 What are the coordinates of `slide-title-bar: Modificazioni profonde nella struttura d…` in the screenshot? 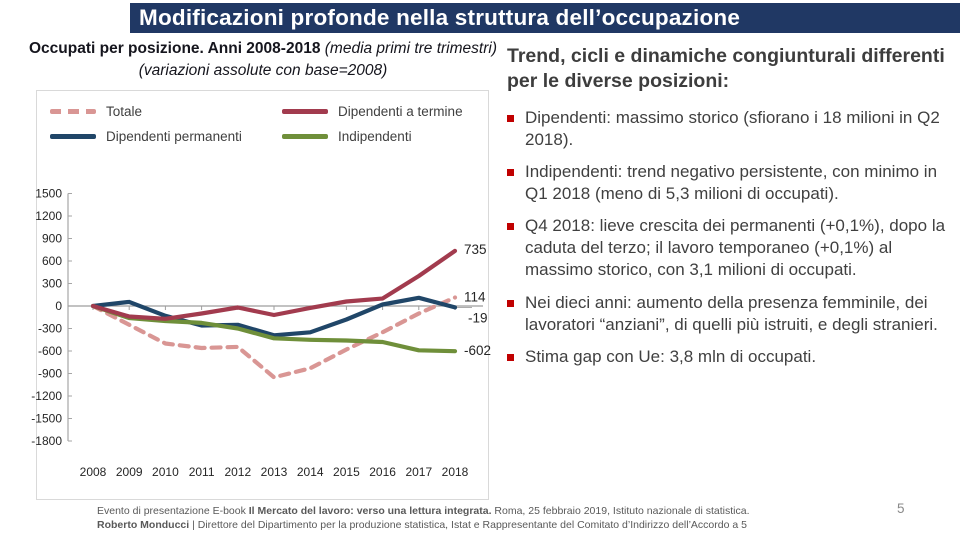 It's located at (545, 18).